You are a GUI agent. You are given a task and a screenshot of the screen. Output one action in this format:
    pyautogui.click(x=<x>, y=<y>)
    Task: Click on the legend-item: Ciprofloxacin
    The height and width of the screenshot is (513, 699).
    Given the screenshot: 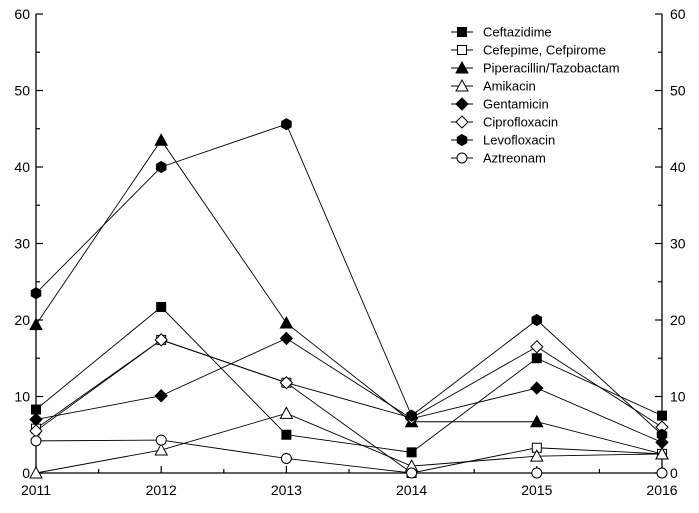 What is the action you would take?
    pyautogui.click(x=504, y=122)
    